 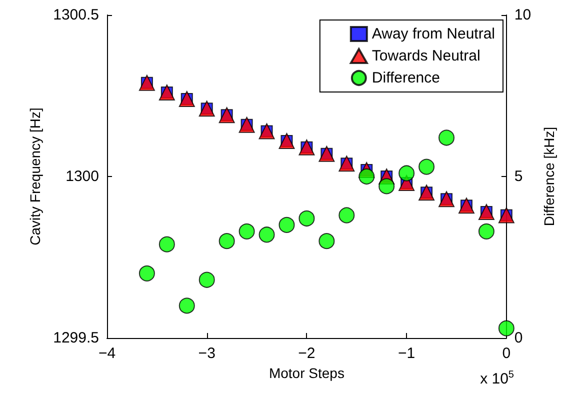 What do you see at coordinates (549, 176) in the screenshot?
I see `y2-axis-title: Difference [kHz]` at bounding box center [549, 176].